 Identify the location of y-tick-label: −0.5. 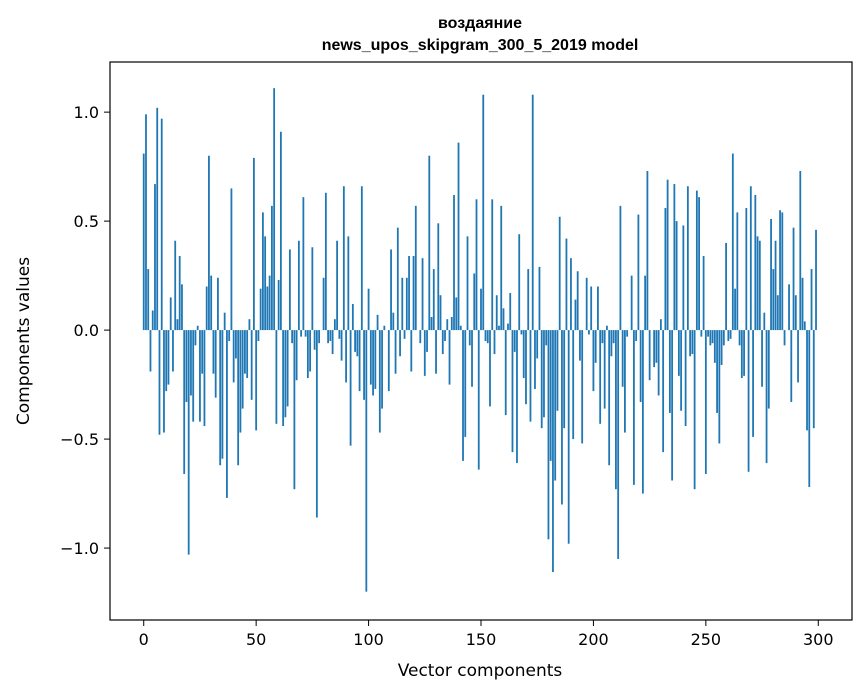
(79, 439).